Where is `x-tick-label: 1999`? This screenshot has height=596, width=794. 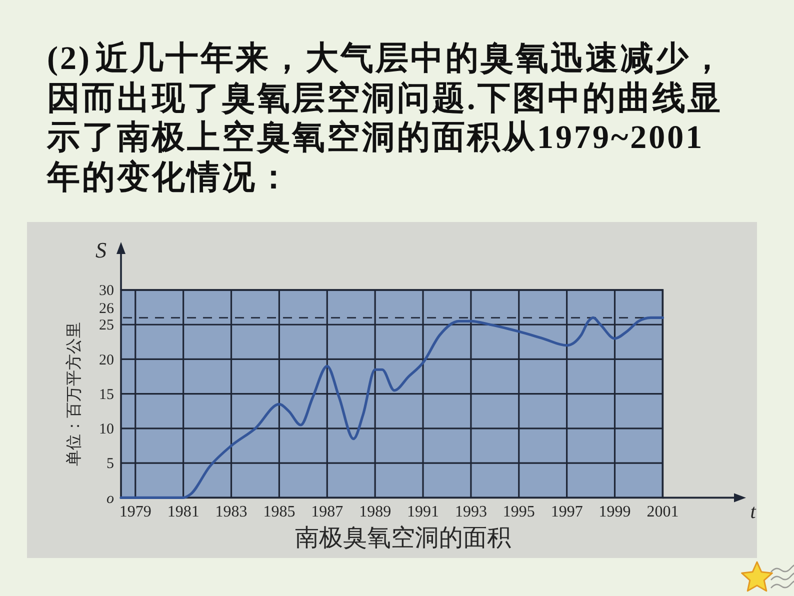
x-tick-label: 1999 is located at coordinates (614, 511).